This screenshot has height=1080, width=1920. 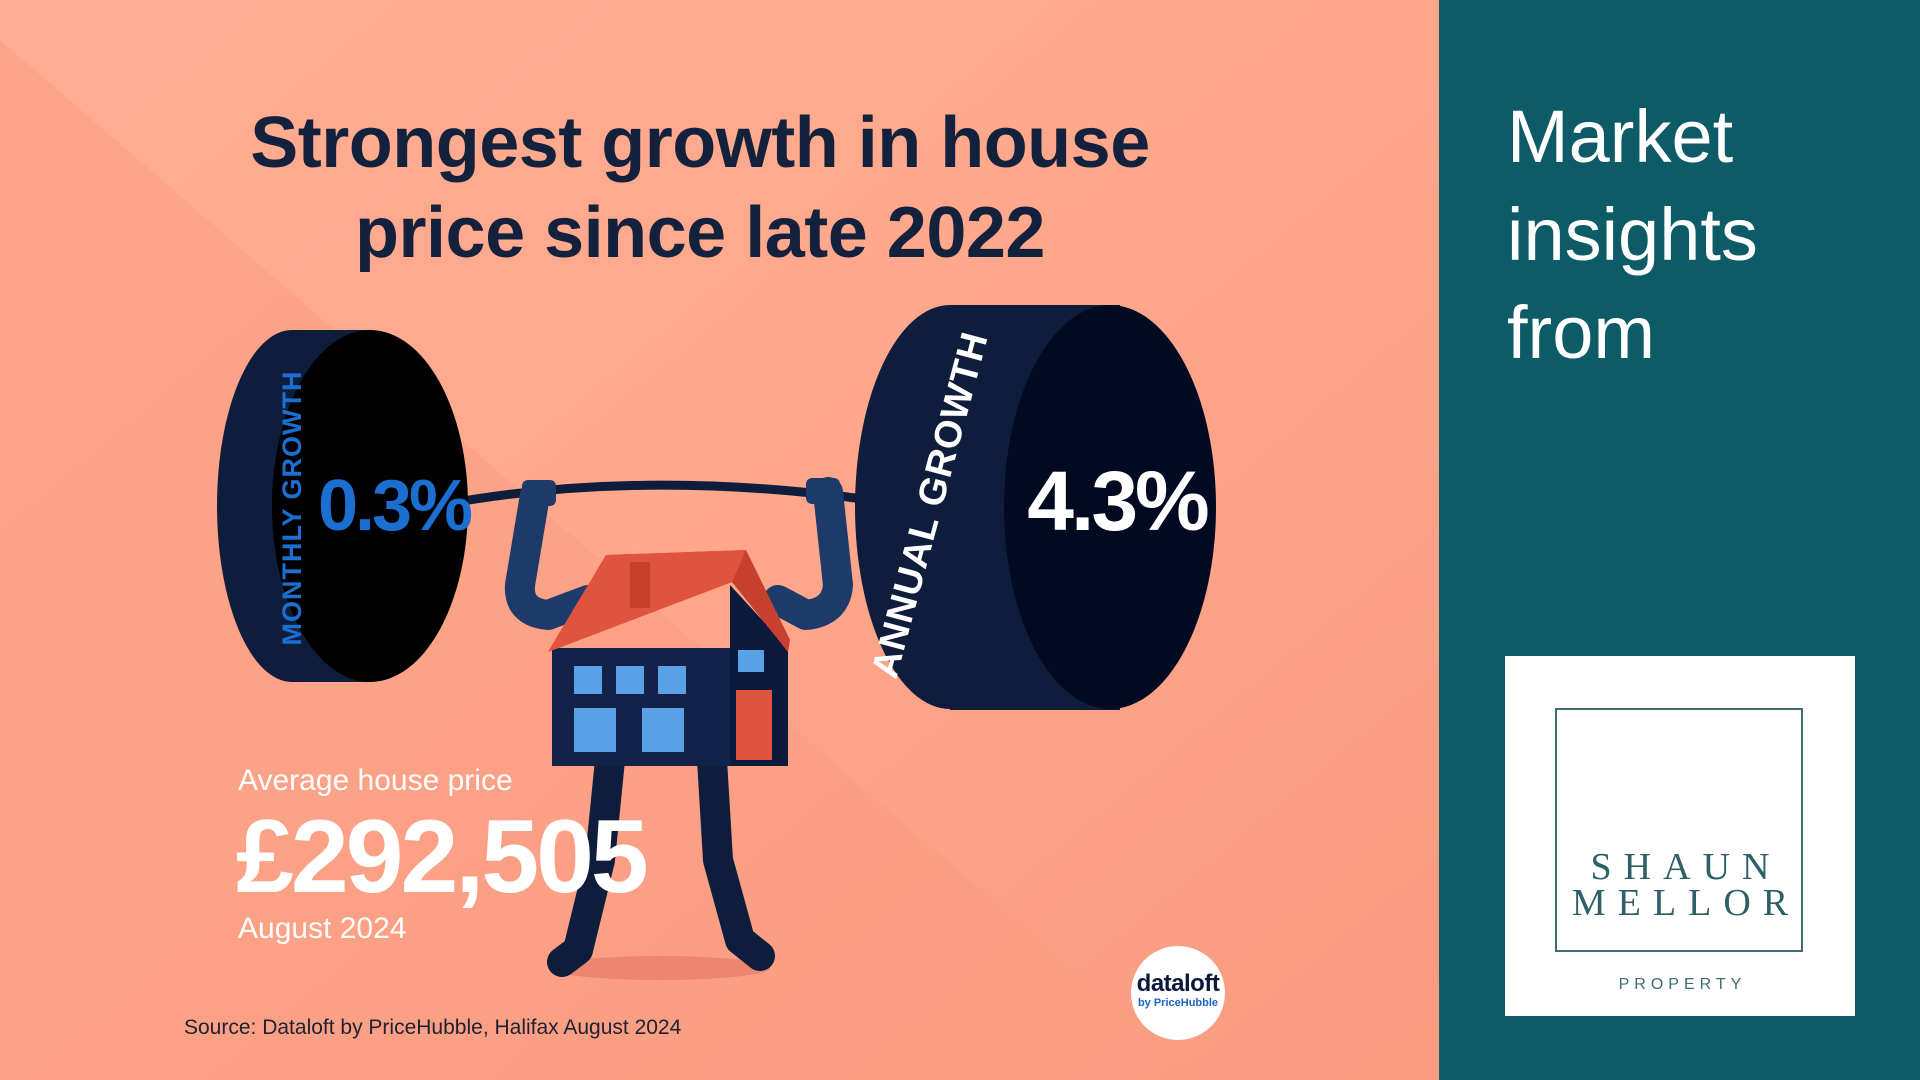 What do you see at coordinates (375, 780) in the screenshot?
I see `average-price-label: Average house price` at bounding box center [375, 780].